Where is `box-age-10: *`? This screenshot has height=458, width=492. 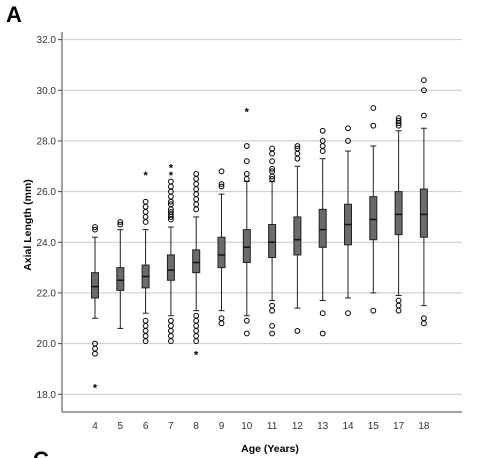
box-age-10: * is located at coordinates (246, 222).